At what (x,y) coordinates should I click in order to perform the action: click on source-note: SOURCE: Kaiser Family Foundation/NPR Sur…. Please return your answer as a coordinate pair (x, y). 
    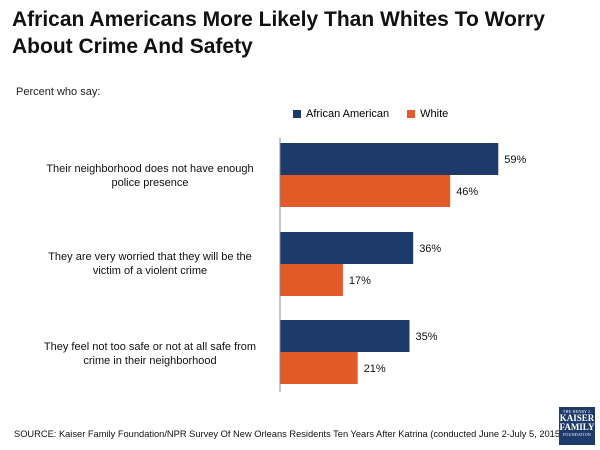
    Looking at the image, I should click on (289, 434).